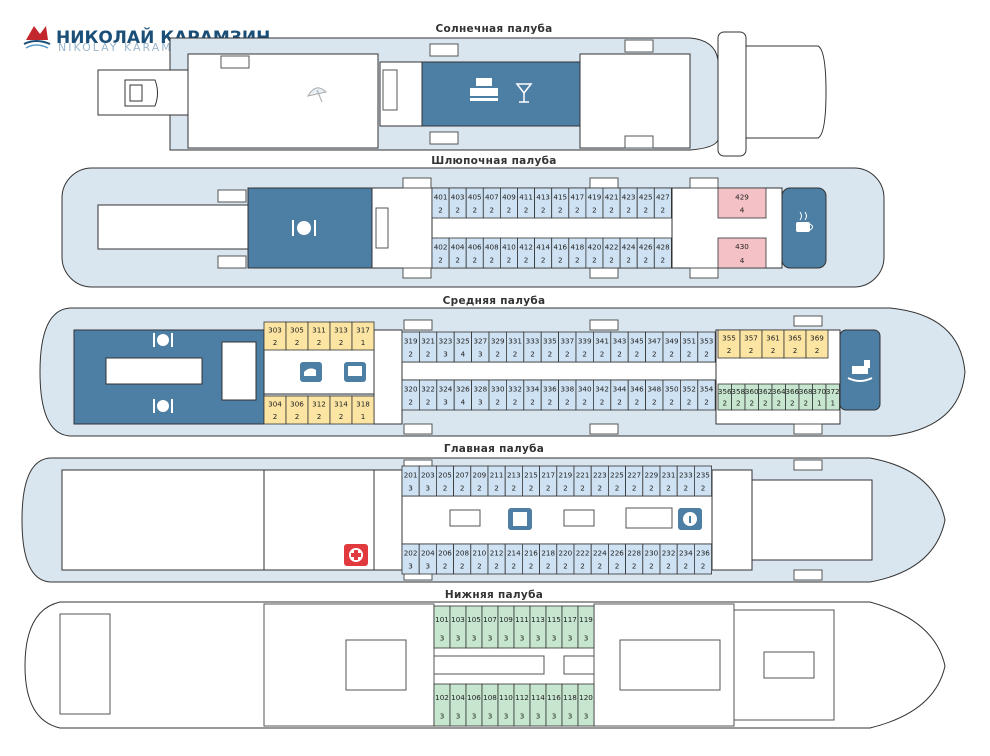  I want to click on cabin-211: 211 2, so click(496, 481).